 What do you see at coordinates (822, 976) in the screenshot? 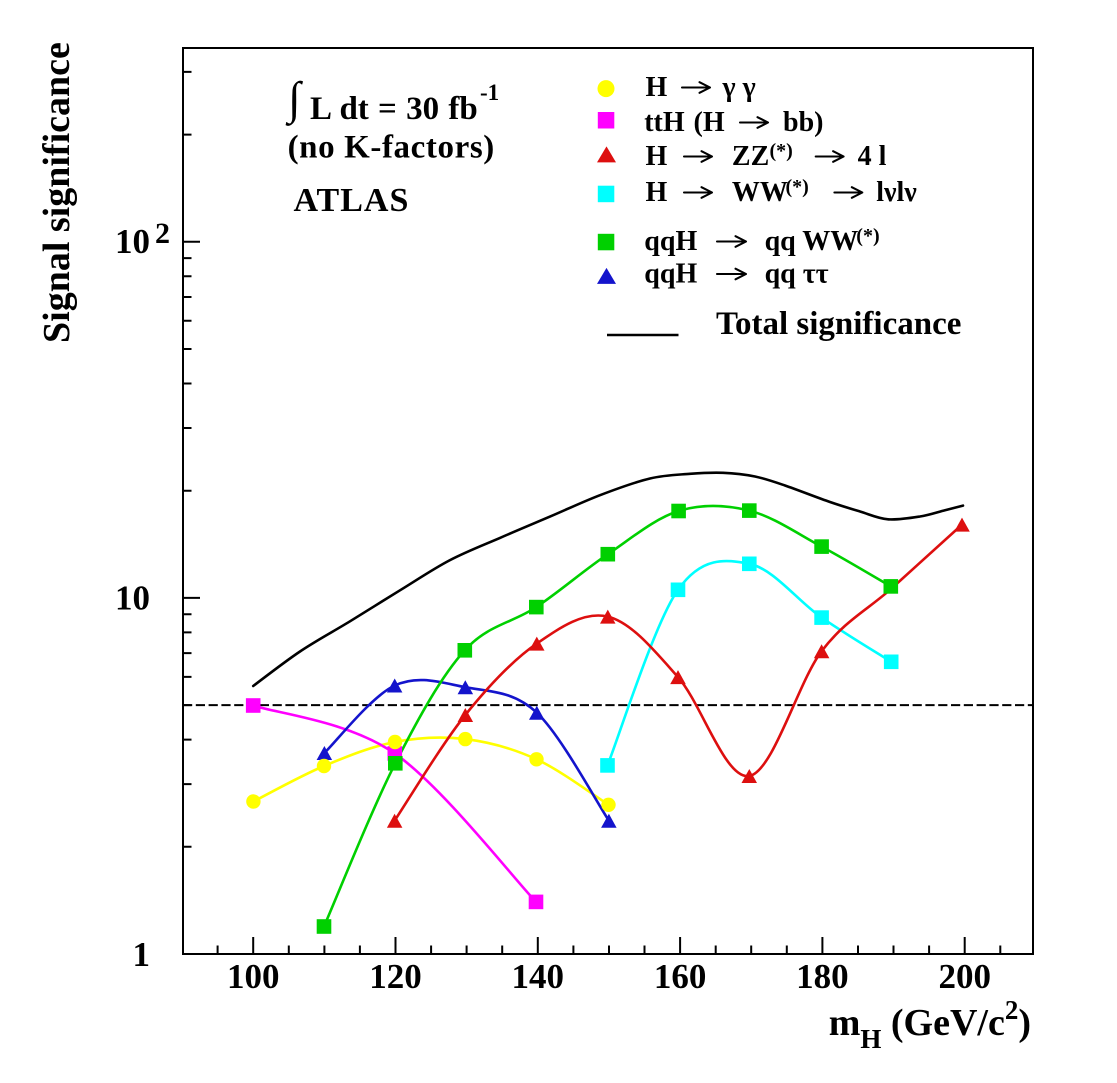
I see `svg-text: 180` at bounding box center [822, 976].